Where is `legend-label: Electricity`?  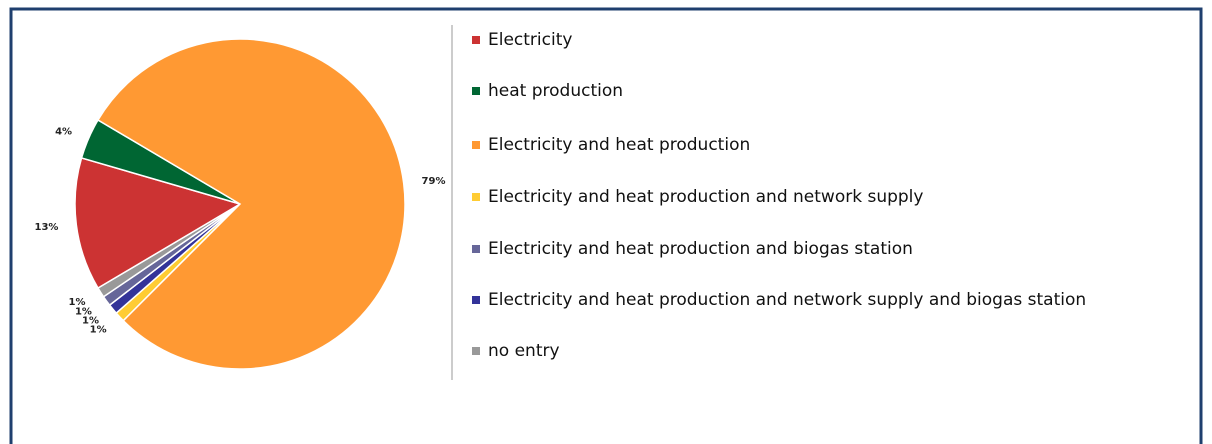 legend-label: Electricity is located at coordinates (530, 40).